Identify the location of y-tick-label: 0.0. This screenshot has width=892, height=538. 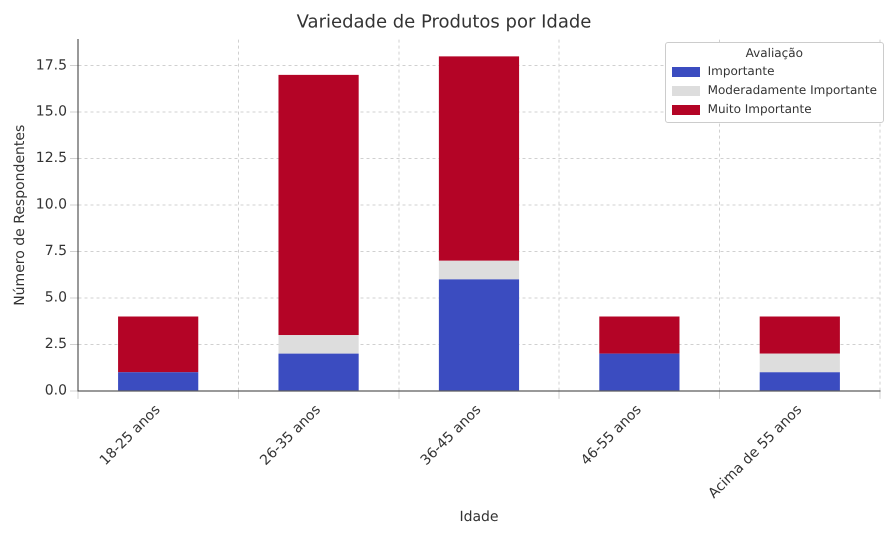
(55, 390).